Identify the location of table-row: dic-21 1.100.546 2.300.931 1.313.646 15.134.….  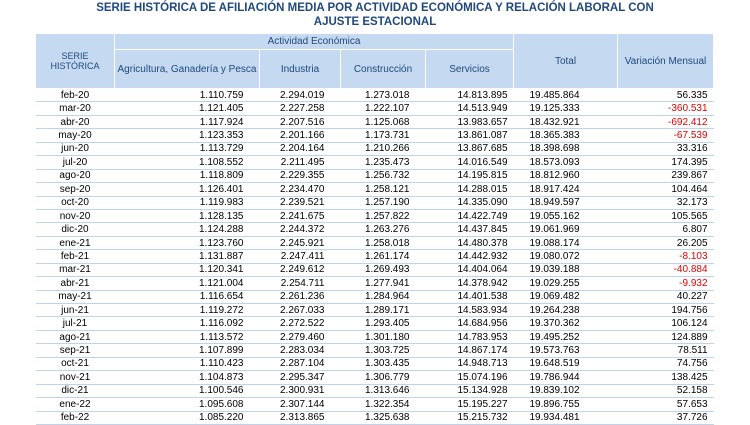
(374, 391).